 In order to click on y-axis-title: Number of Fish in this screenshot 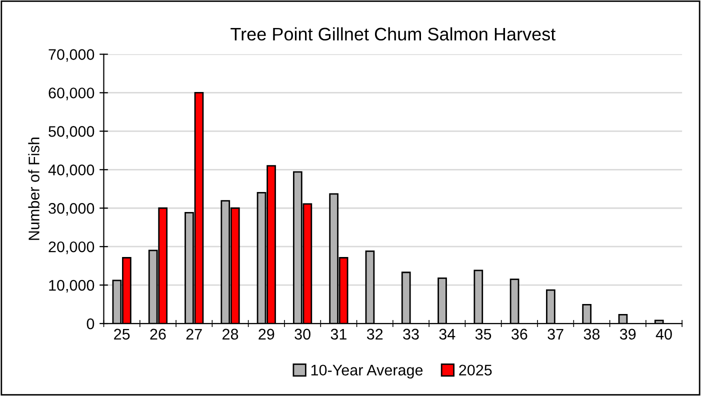, I will do `click(34, 189)`.